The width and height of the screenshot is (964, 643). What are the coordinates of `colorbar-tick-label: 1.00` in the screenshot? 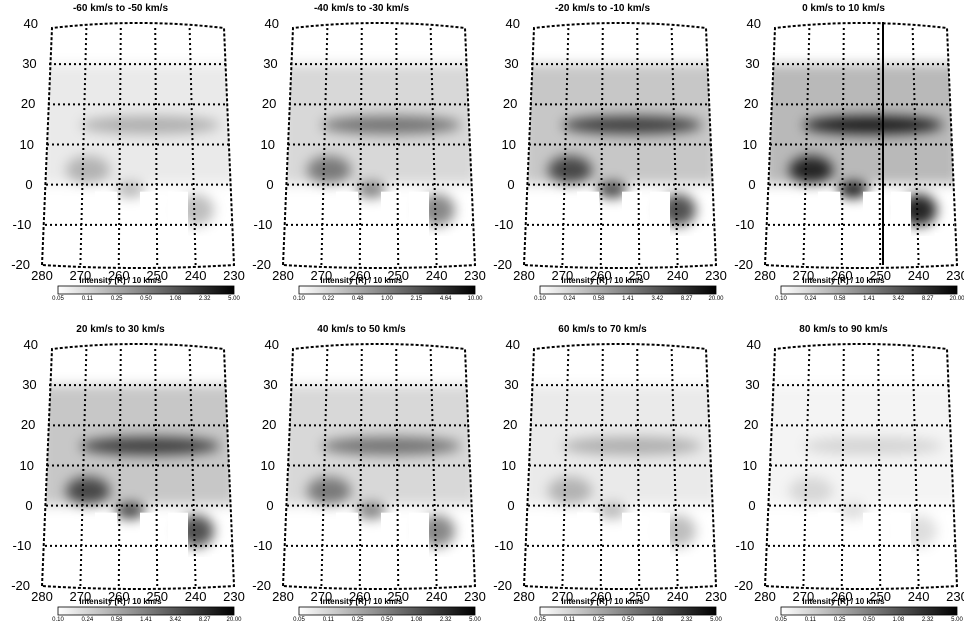 It's located at (387, 299).